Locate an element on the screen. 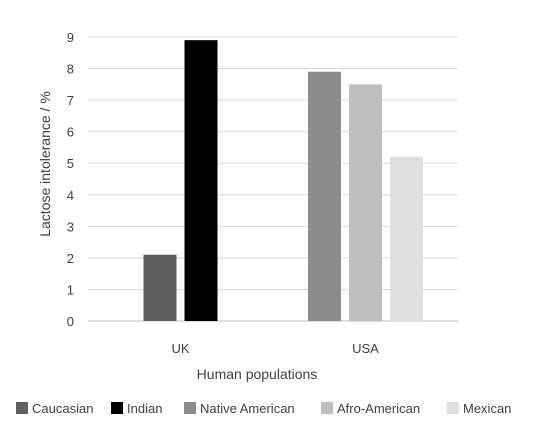 The image size is (543, 440). y-tick-label: 1 is located at coordinates (70, 289).